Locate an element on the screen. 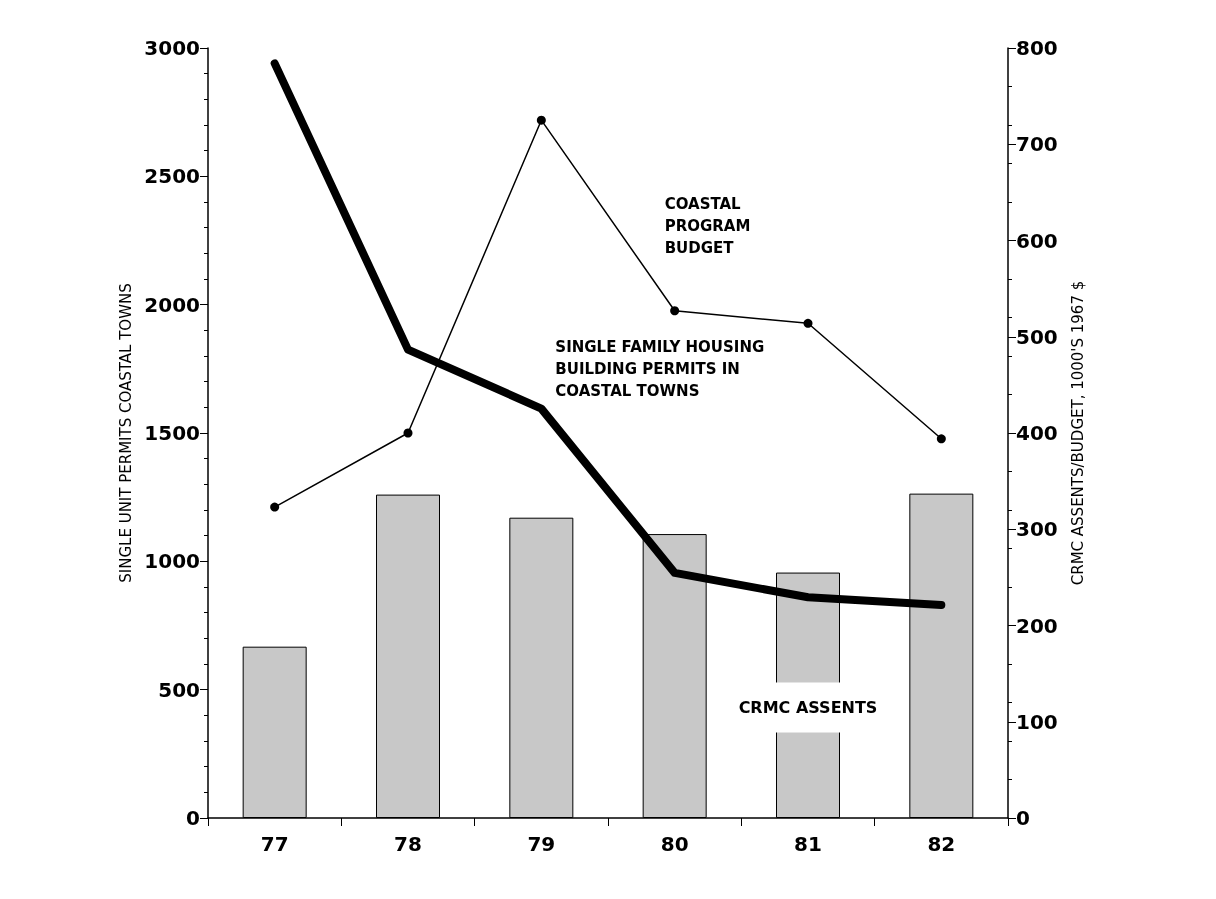 The image size is (1216, 899). y-tick-label: 500 is located at coordinates (179, 689).